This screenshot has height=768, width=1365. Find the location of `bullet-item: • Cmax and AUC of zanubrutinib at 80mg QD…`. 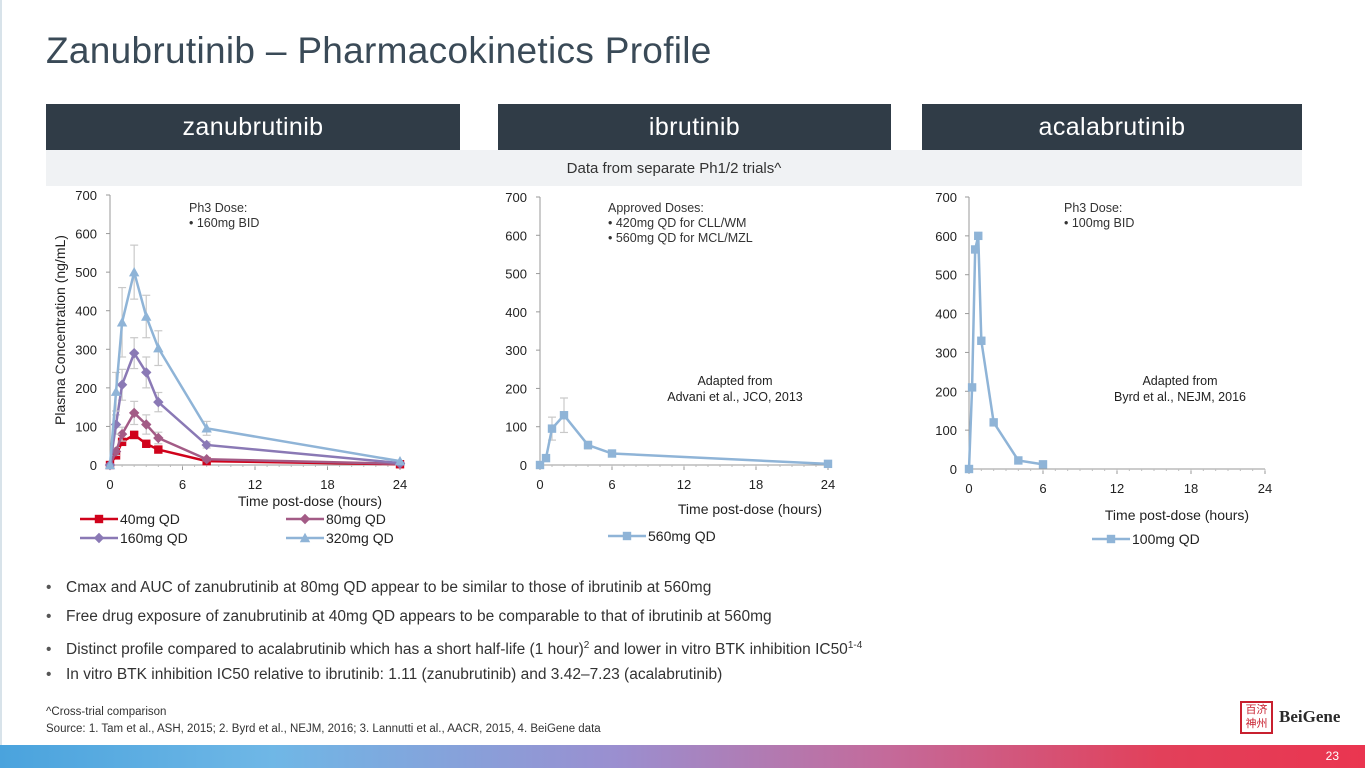

bullet-item: • Cmax and AUC of zanubrutinib at 80mg QD… is located at coordinates (379, 587).